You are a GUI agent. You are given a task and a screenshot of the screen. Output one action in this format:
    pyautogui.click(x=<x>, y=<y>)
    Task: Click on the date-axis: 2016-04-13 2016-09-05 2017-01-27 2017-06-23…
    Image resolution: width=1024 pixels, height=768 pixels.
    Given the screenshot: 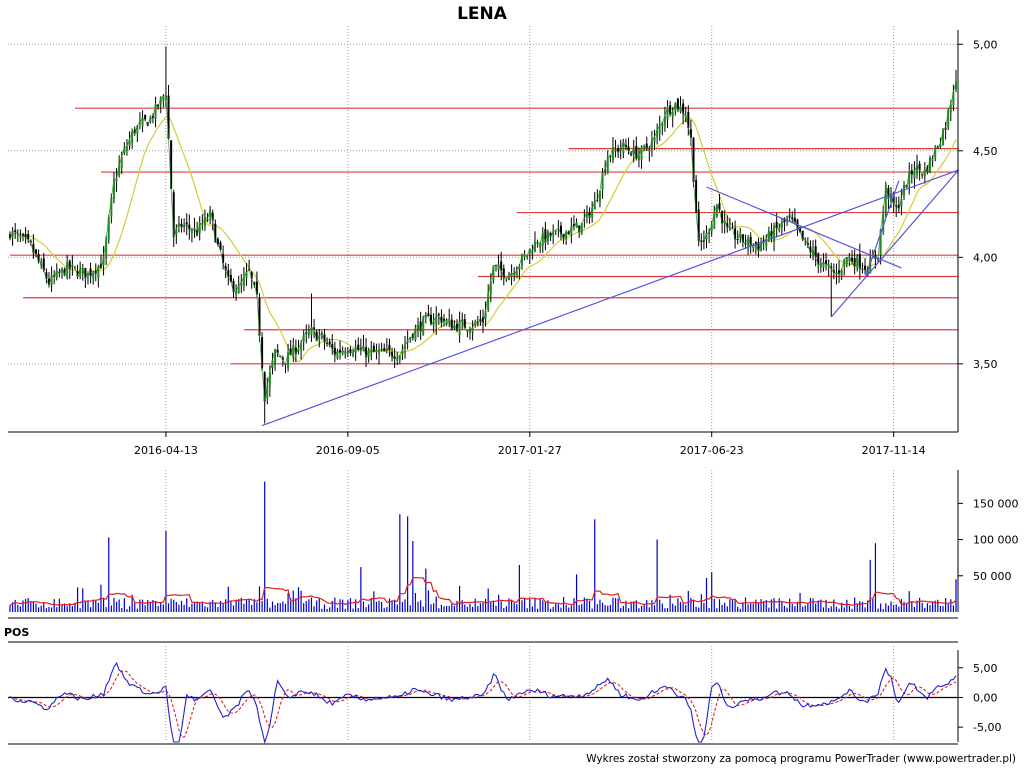 What is the action you would take?
    pyautogui.click(x=483, y=444)
    